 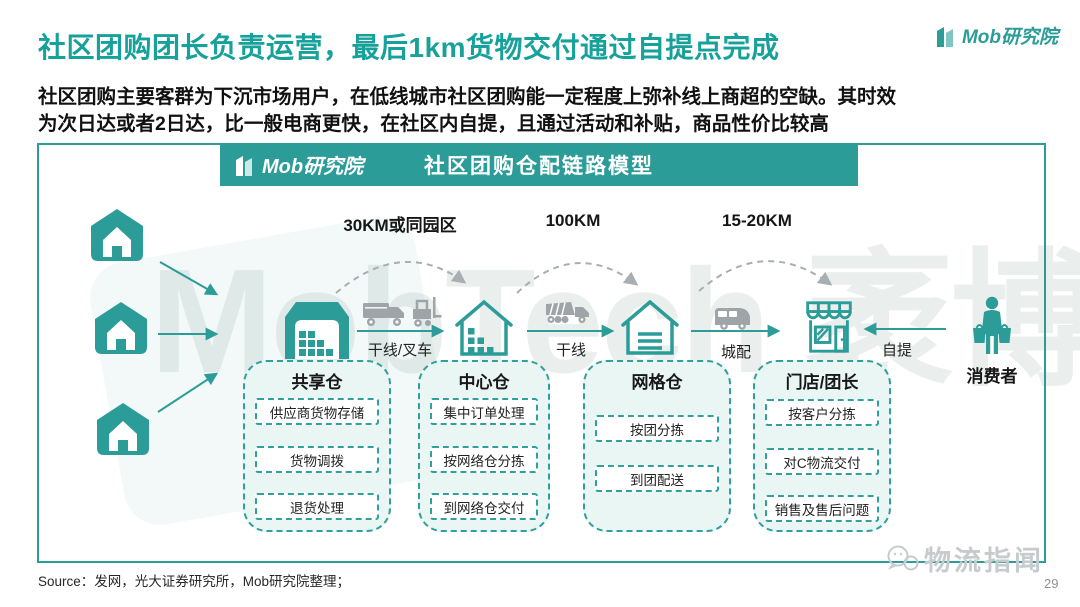 I want to click on van-icon, so click(x=733, y=317).